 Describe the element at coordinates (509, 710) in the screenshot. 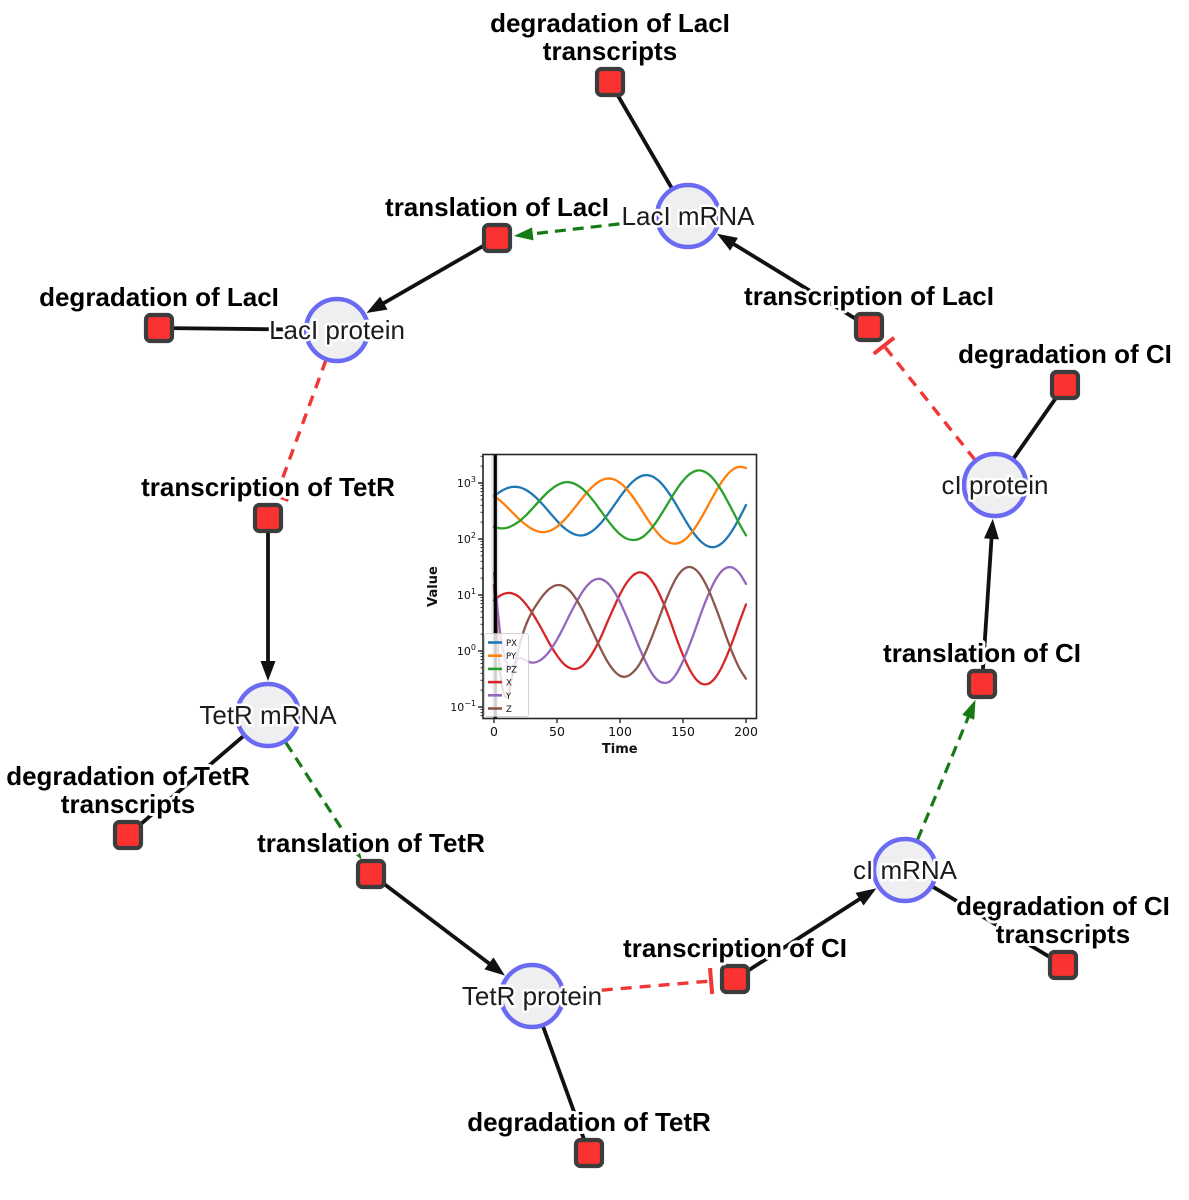

I see `legend-label-Z: Z` at that location.